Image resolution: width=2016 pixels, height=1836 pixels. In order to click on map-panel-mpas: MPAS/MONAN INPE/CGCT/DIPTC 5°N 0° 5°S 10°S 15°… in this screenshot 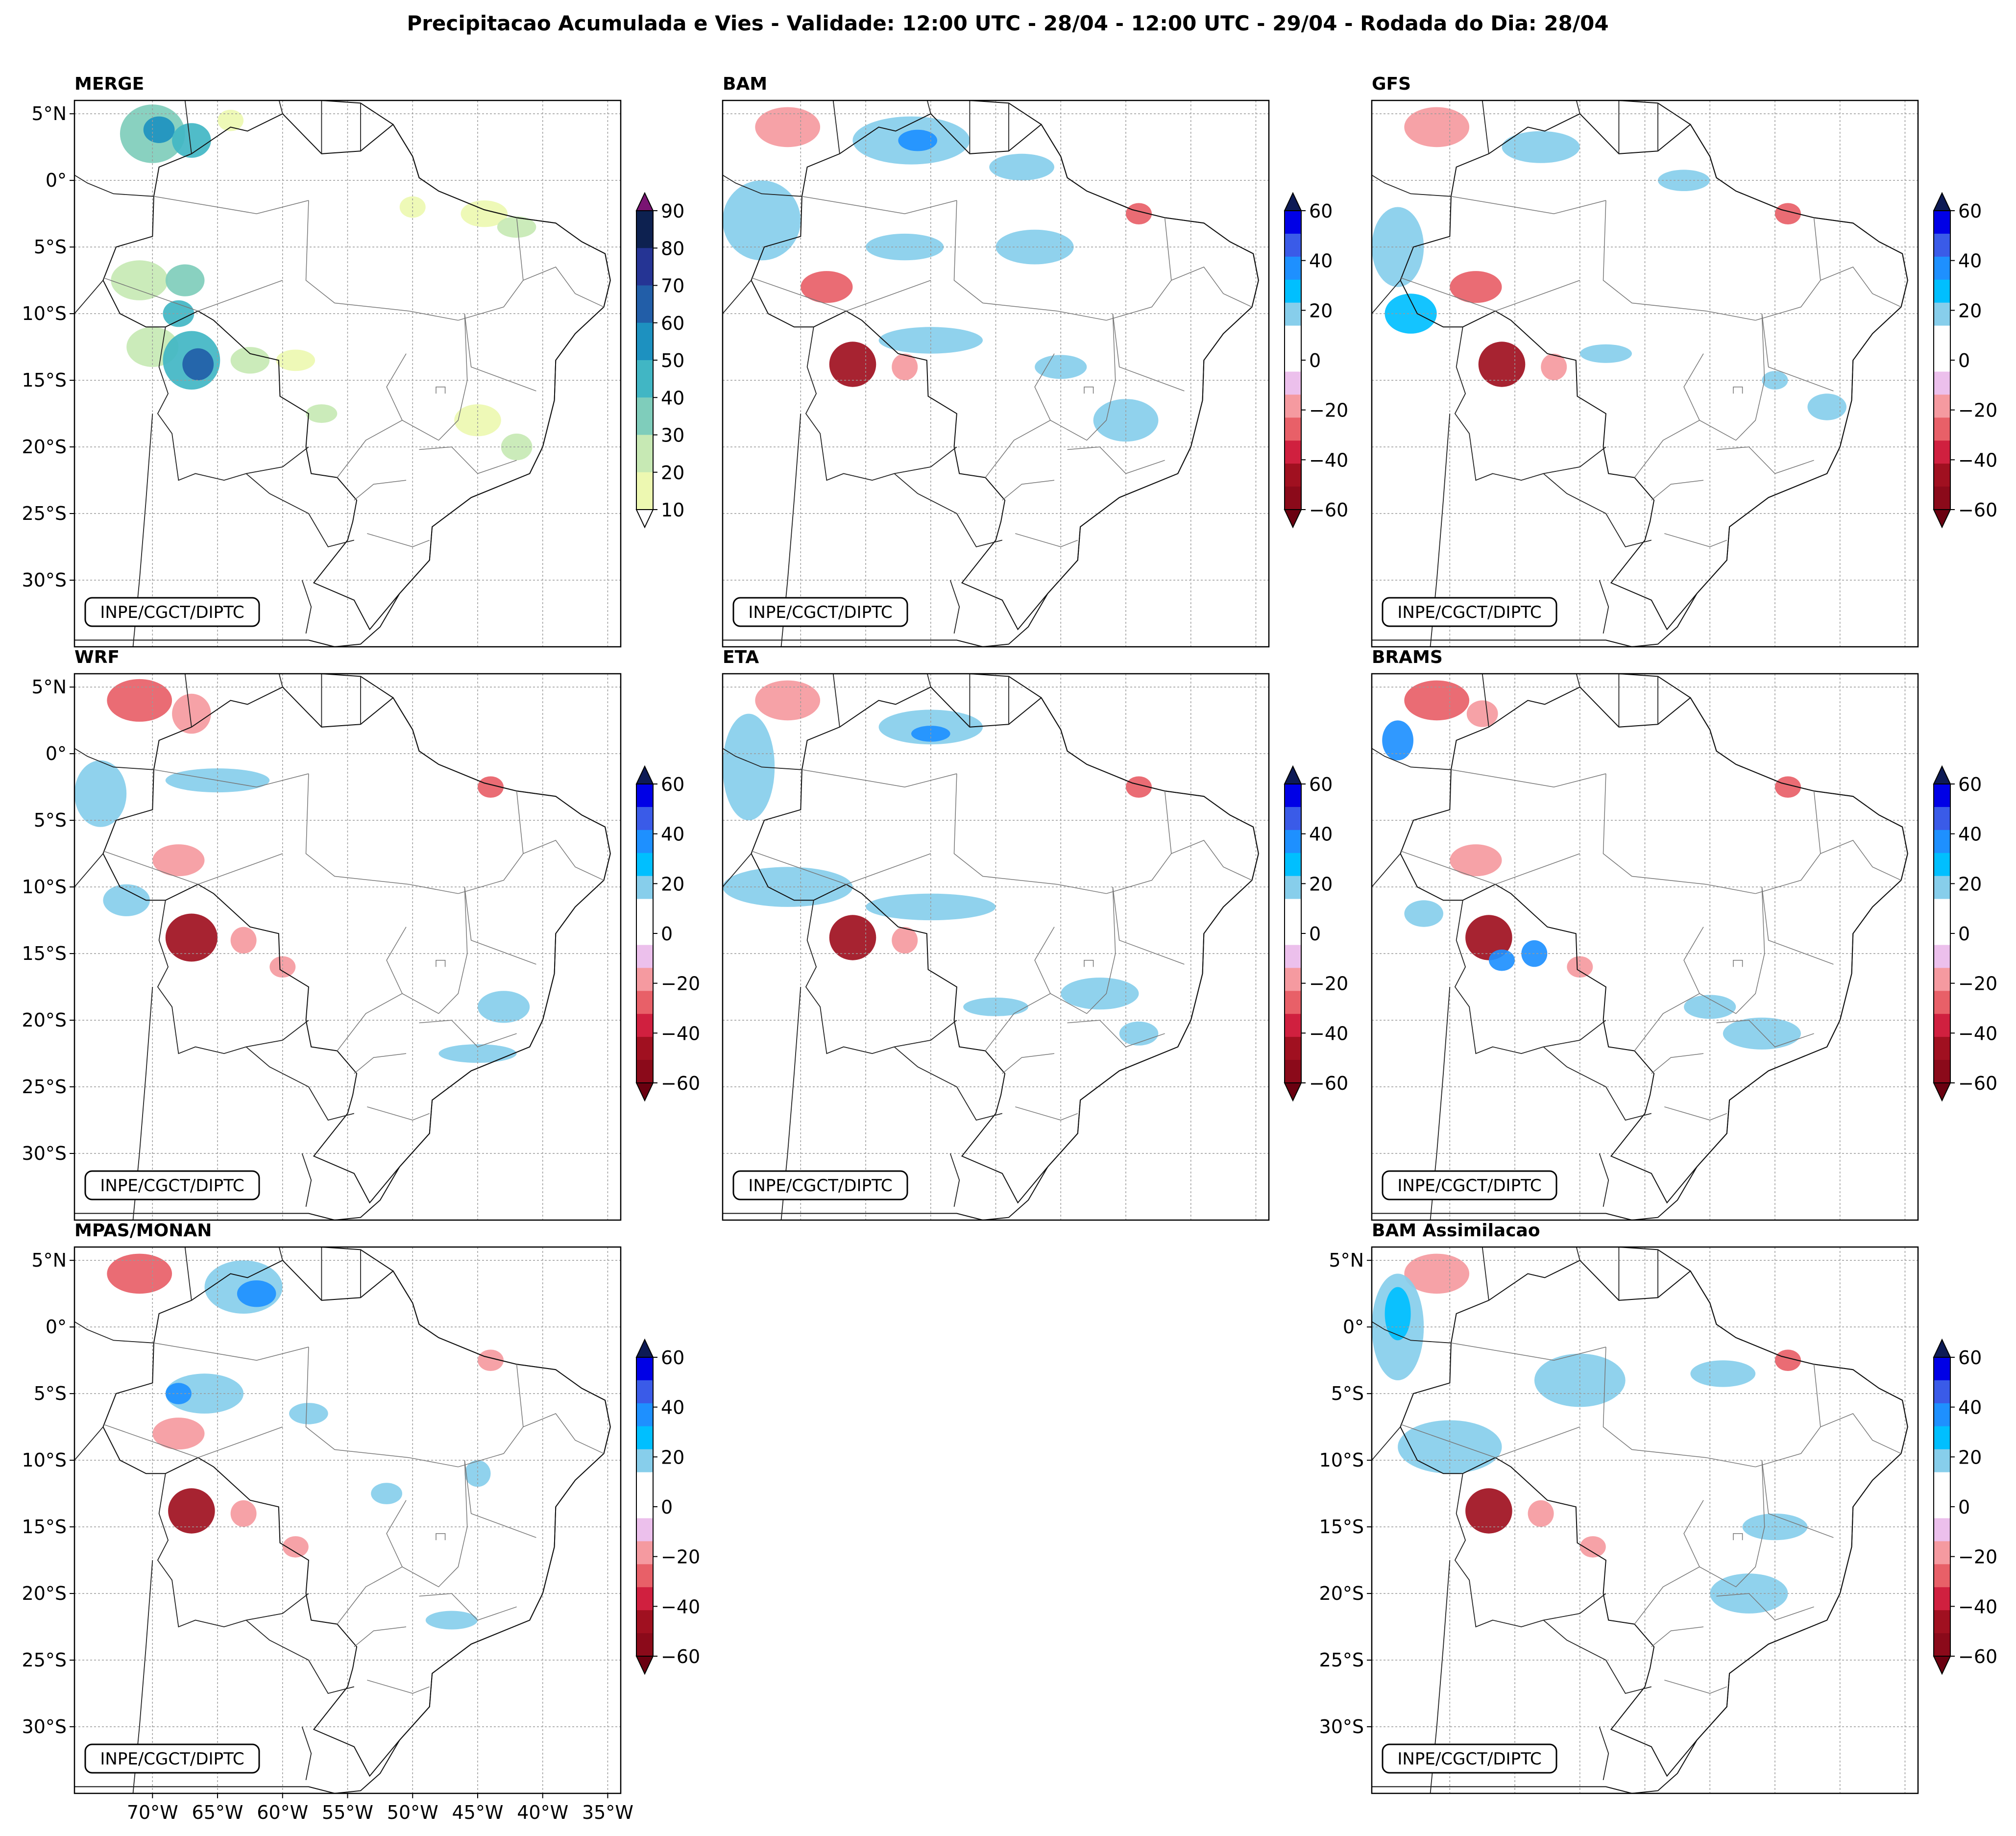, I will do `click(327, 1522)`.